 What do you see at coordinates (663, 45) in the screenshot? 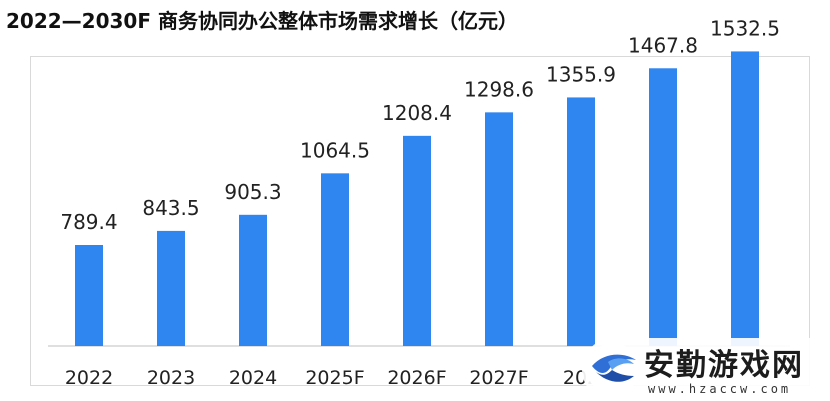
I see `value-label-2029F: 1467.8` at bounding box center [663, 45].